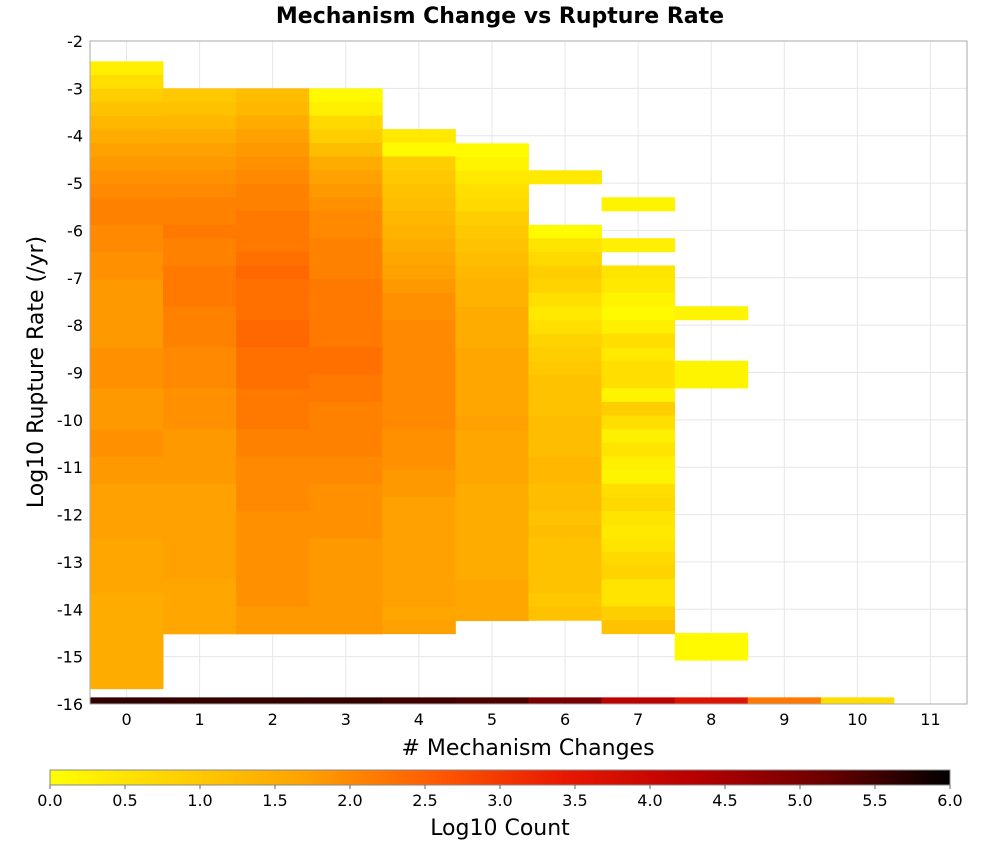  Describe the element at coordinates (419, 719) in the screenshot. I see `x-tick-label: 4` at that location.